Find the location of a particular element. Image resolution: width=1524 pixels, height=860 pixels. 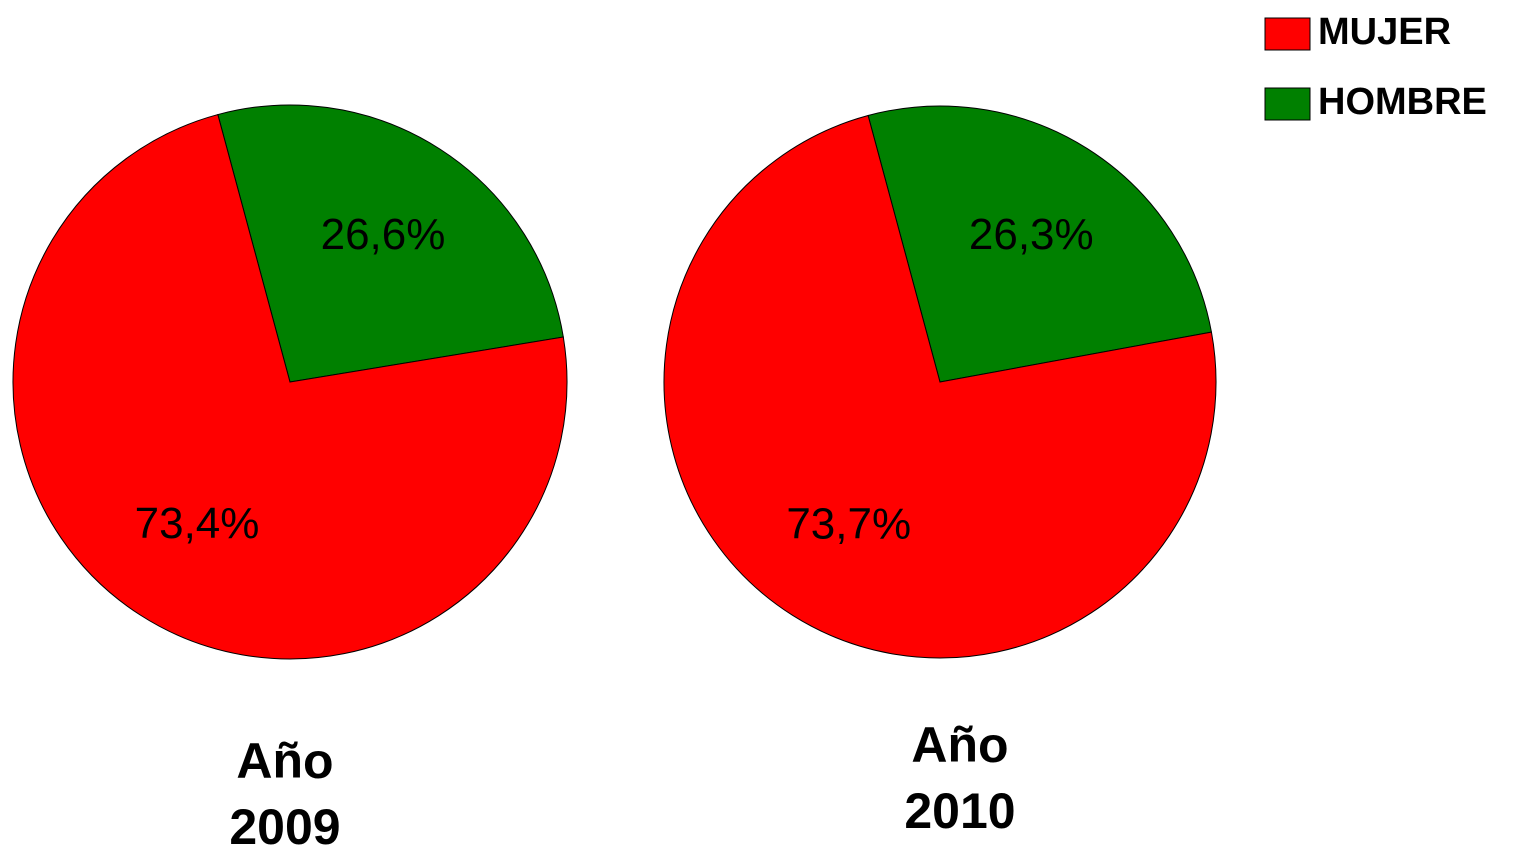

data-label: 26,3% is located at coordinates (1031, 234).